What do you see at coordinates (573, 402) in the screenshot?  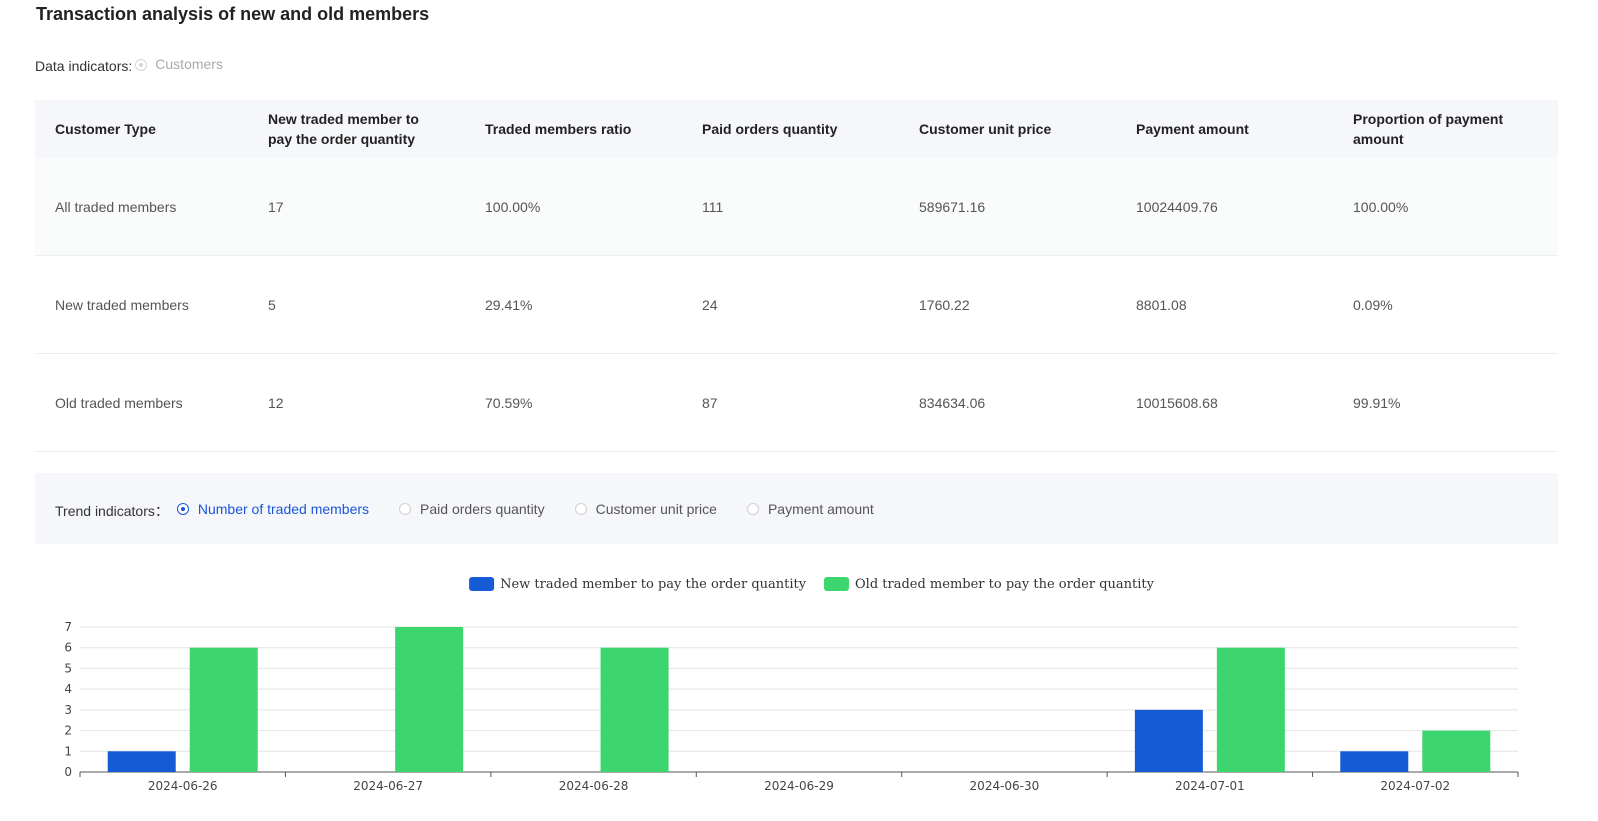 I see `table-cell: 70.59%` at bounding box center [573, 402].